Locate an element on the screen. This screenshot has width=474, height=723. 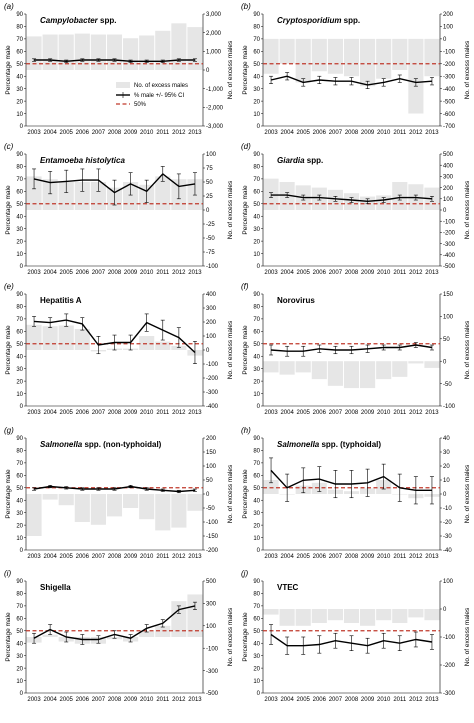
y2-tick-label: 3,000 is located at coordinates (214, 15).